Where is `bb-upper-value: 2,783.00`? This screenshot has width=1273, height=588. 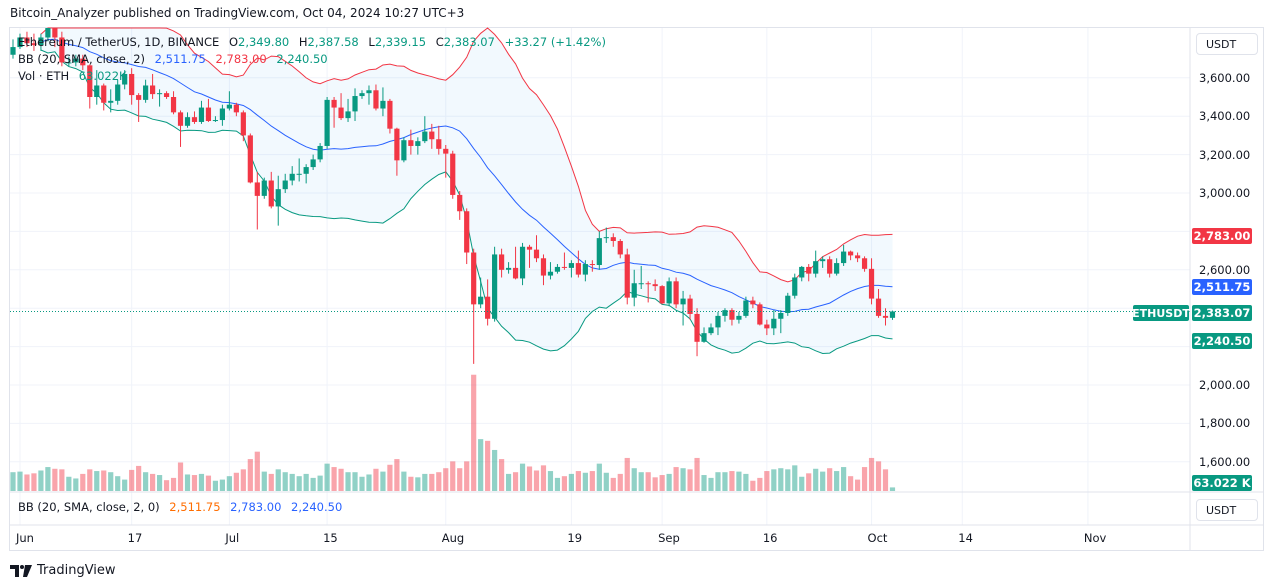
bb-upper-value: 2,783.00 is located at coordinates (241, 59).